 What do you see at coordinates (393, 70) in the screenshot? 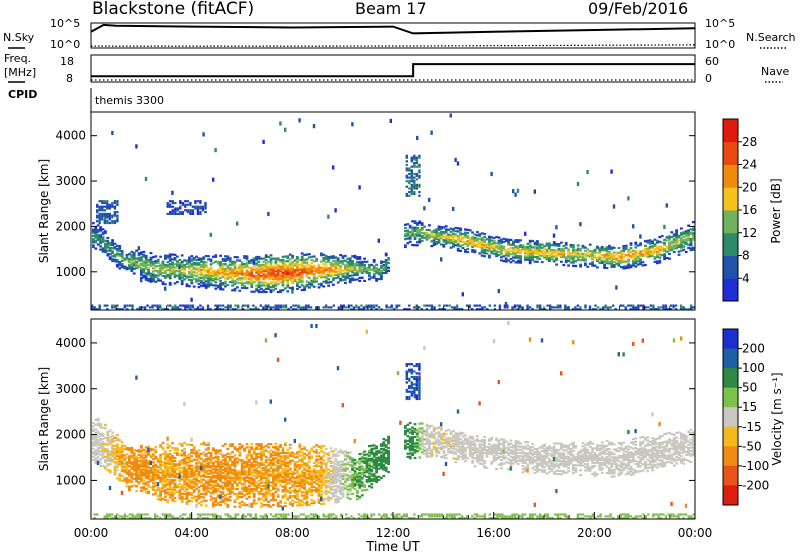
I see `frequency-line` at bounding box center [393, 70].